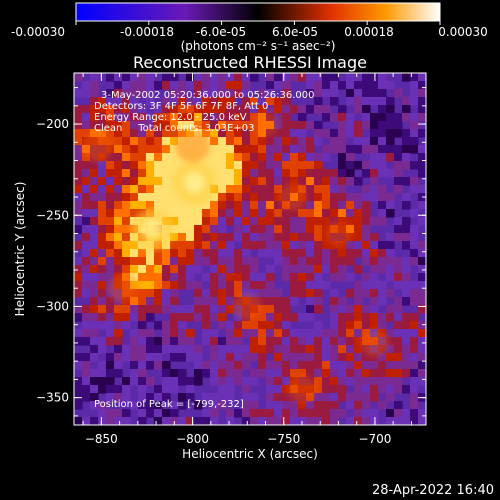 This screenshot has height=500, width=500. Describe the element at coordinates (52, 306) in the screenshot. I see `y-tick-label: −300` at that location.